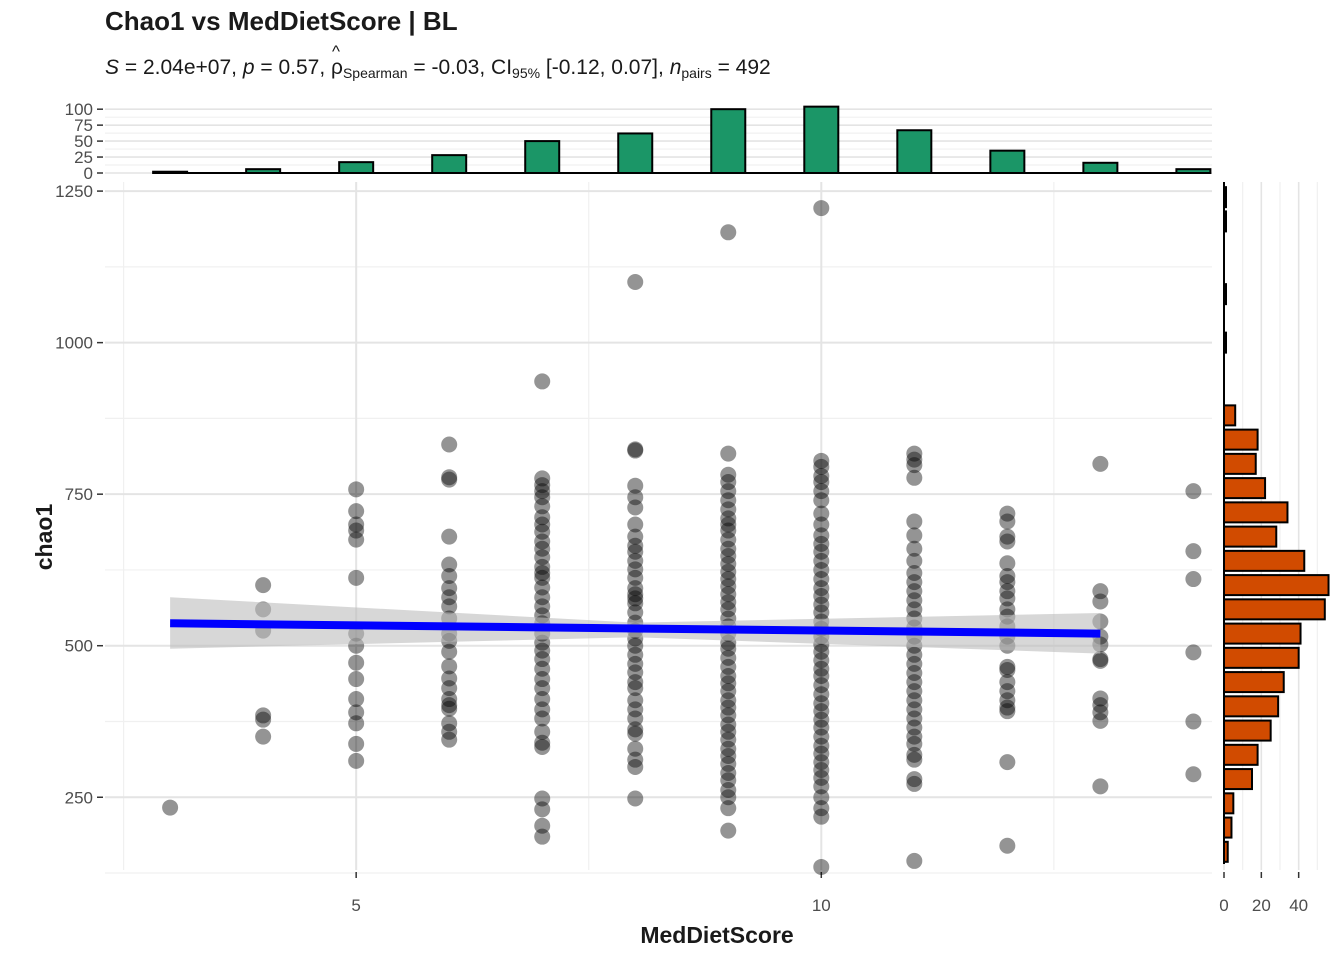 This screenshot has width=1344, height=960. What do you see at coordinates (1261, 905) in the screenshot?
I see `right-hist-tick-label: 20` at bounding box center [1261, 905].